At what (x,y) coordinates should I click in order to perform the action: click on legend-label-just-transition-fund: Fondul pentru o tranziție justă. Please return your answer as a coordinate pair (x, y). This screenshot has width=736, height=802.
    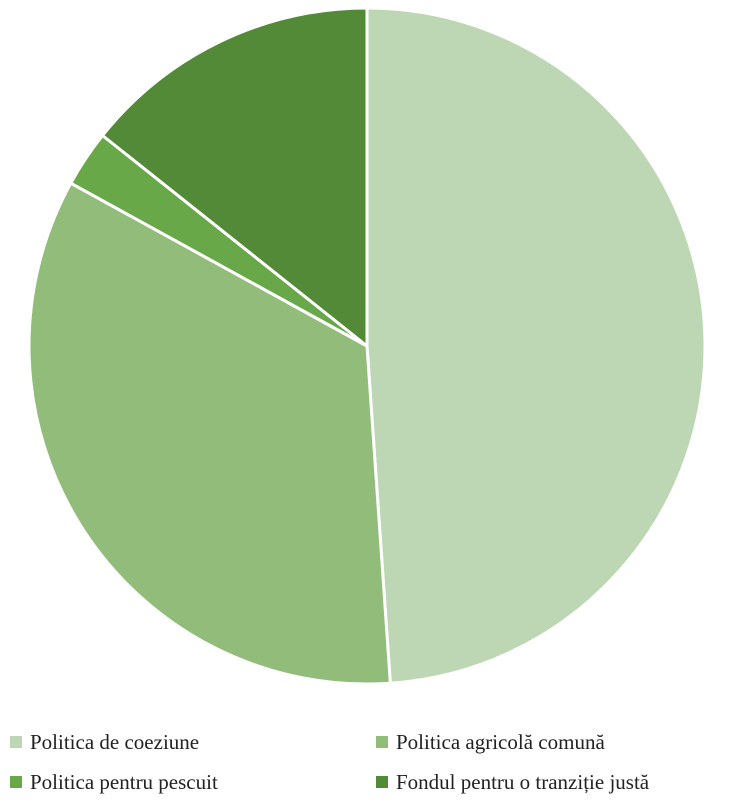
    Looking at the image, I should click on (523, 781).